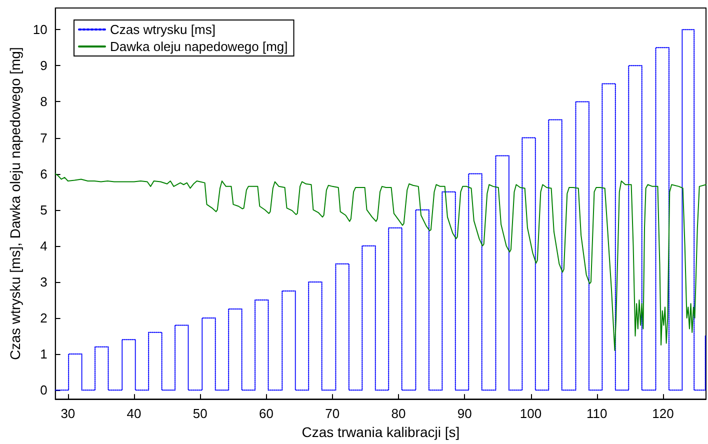  I want to click on x-tick-label: 100, so click(531, 414).